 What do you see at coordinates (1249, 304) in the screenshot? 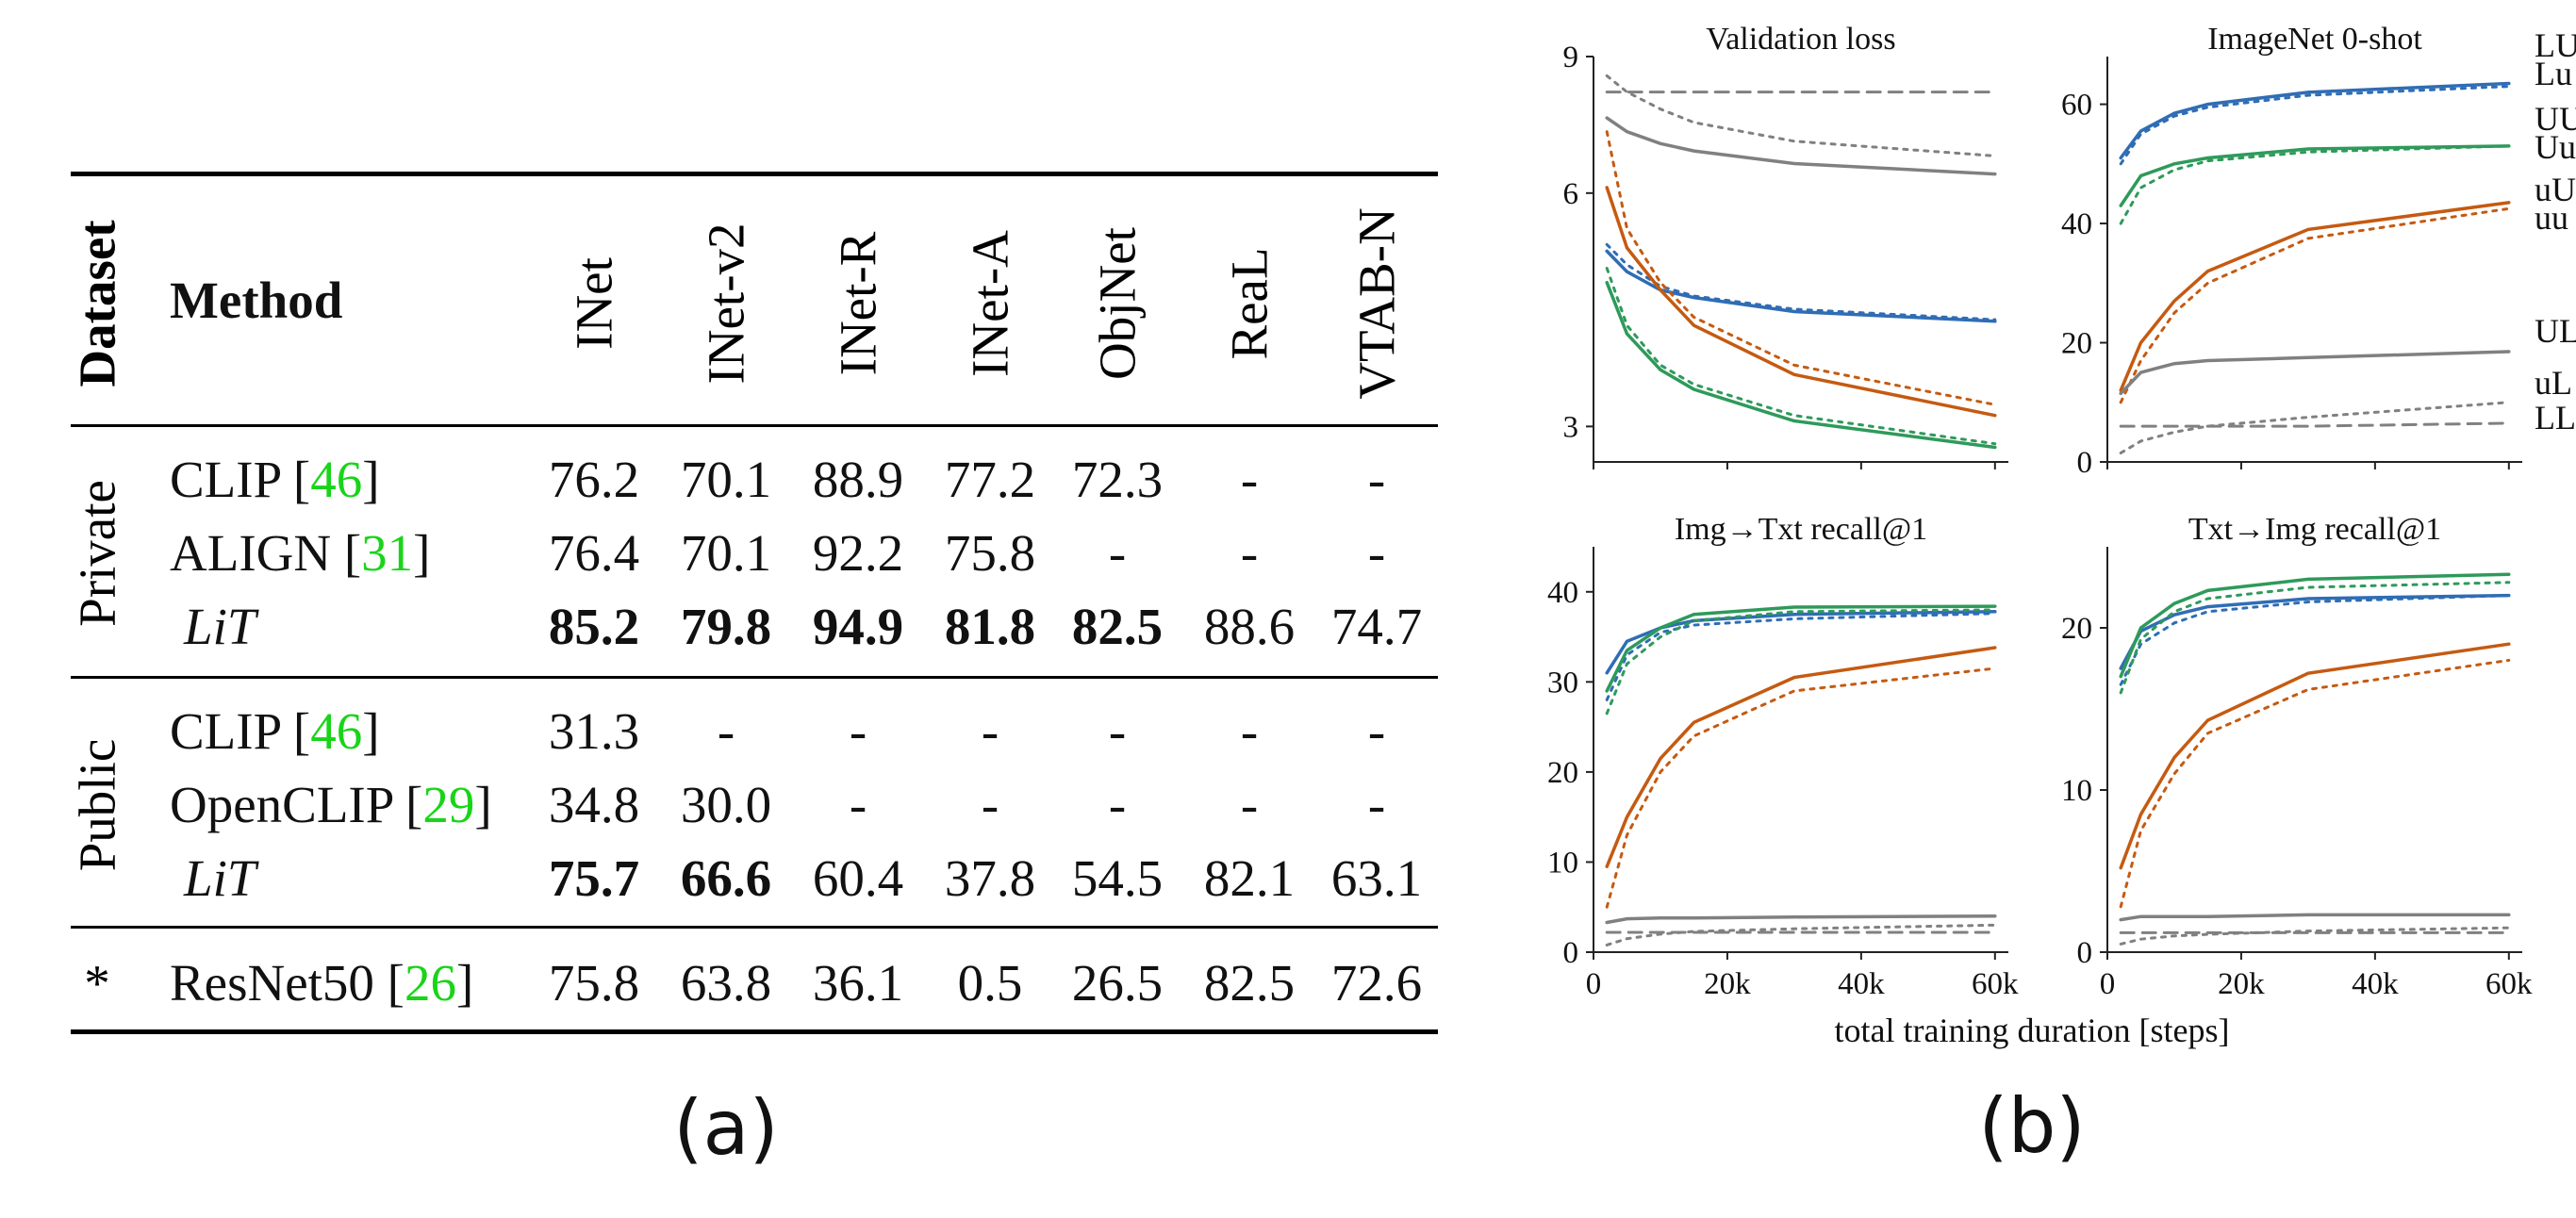
I see `header-column: ReaL` at bounding box center [1249, 304].